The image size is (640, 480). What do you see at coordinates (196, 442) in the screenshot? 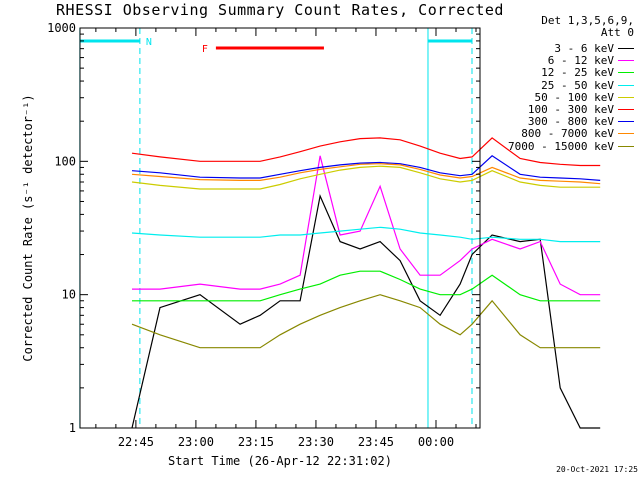
I see `x-tick-label: 23:00` at bounding box center [196, 442].